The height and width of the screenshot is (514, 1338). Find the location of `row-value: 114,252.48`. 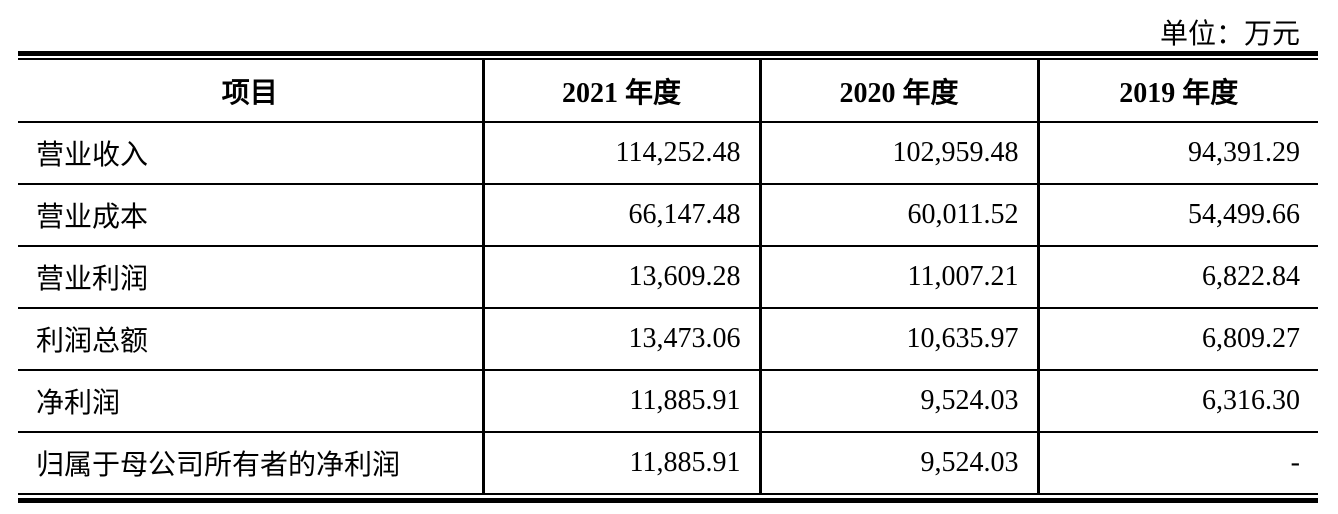

row-value: 114,252.48 is located at coordinates (620, 153).